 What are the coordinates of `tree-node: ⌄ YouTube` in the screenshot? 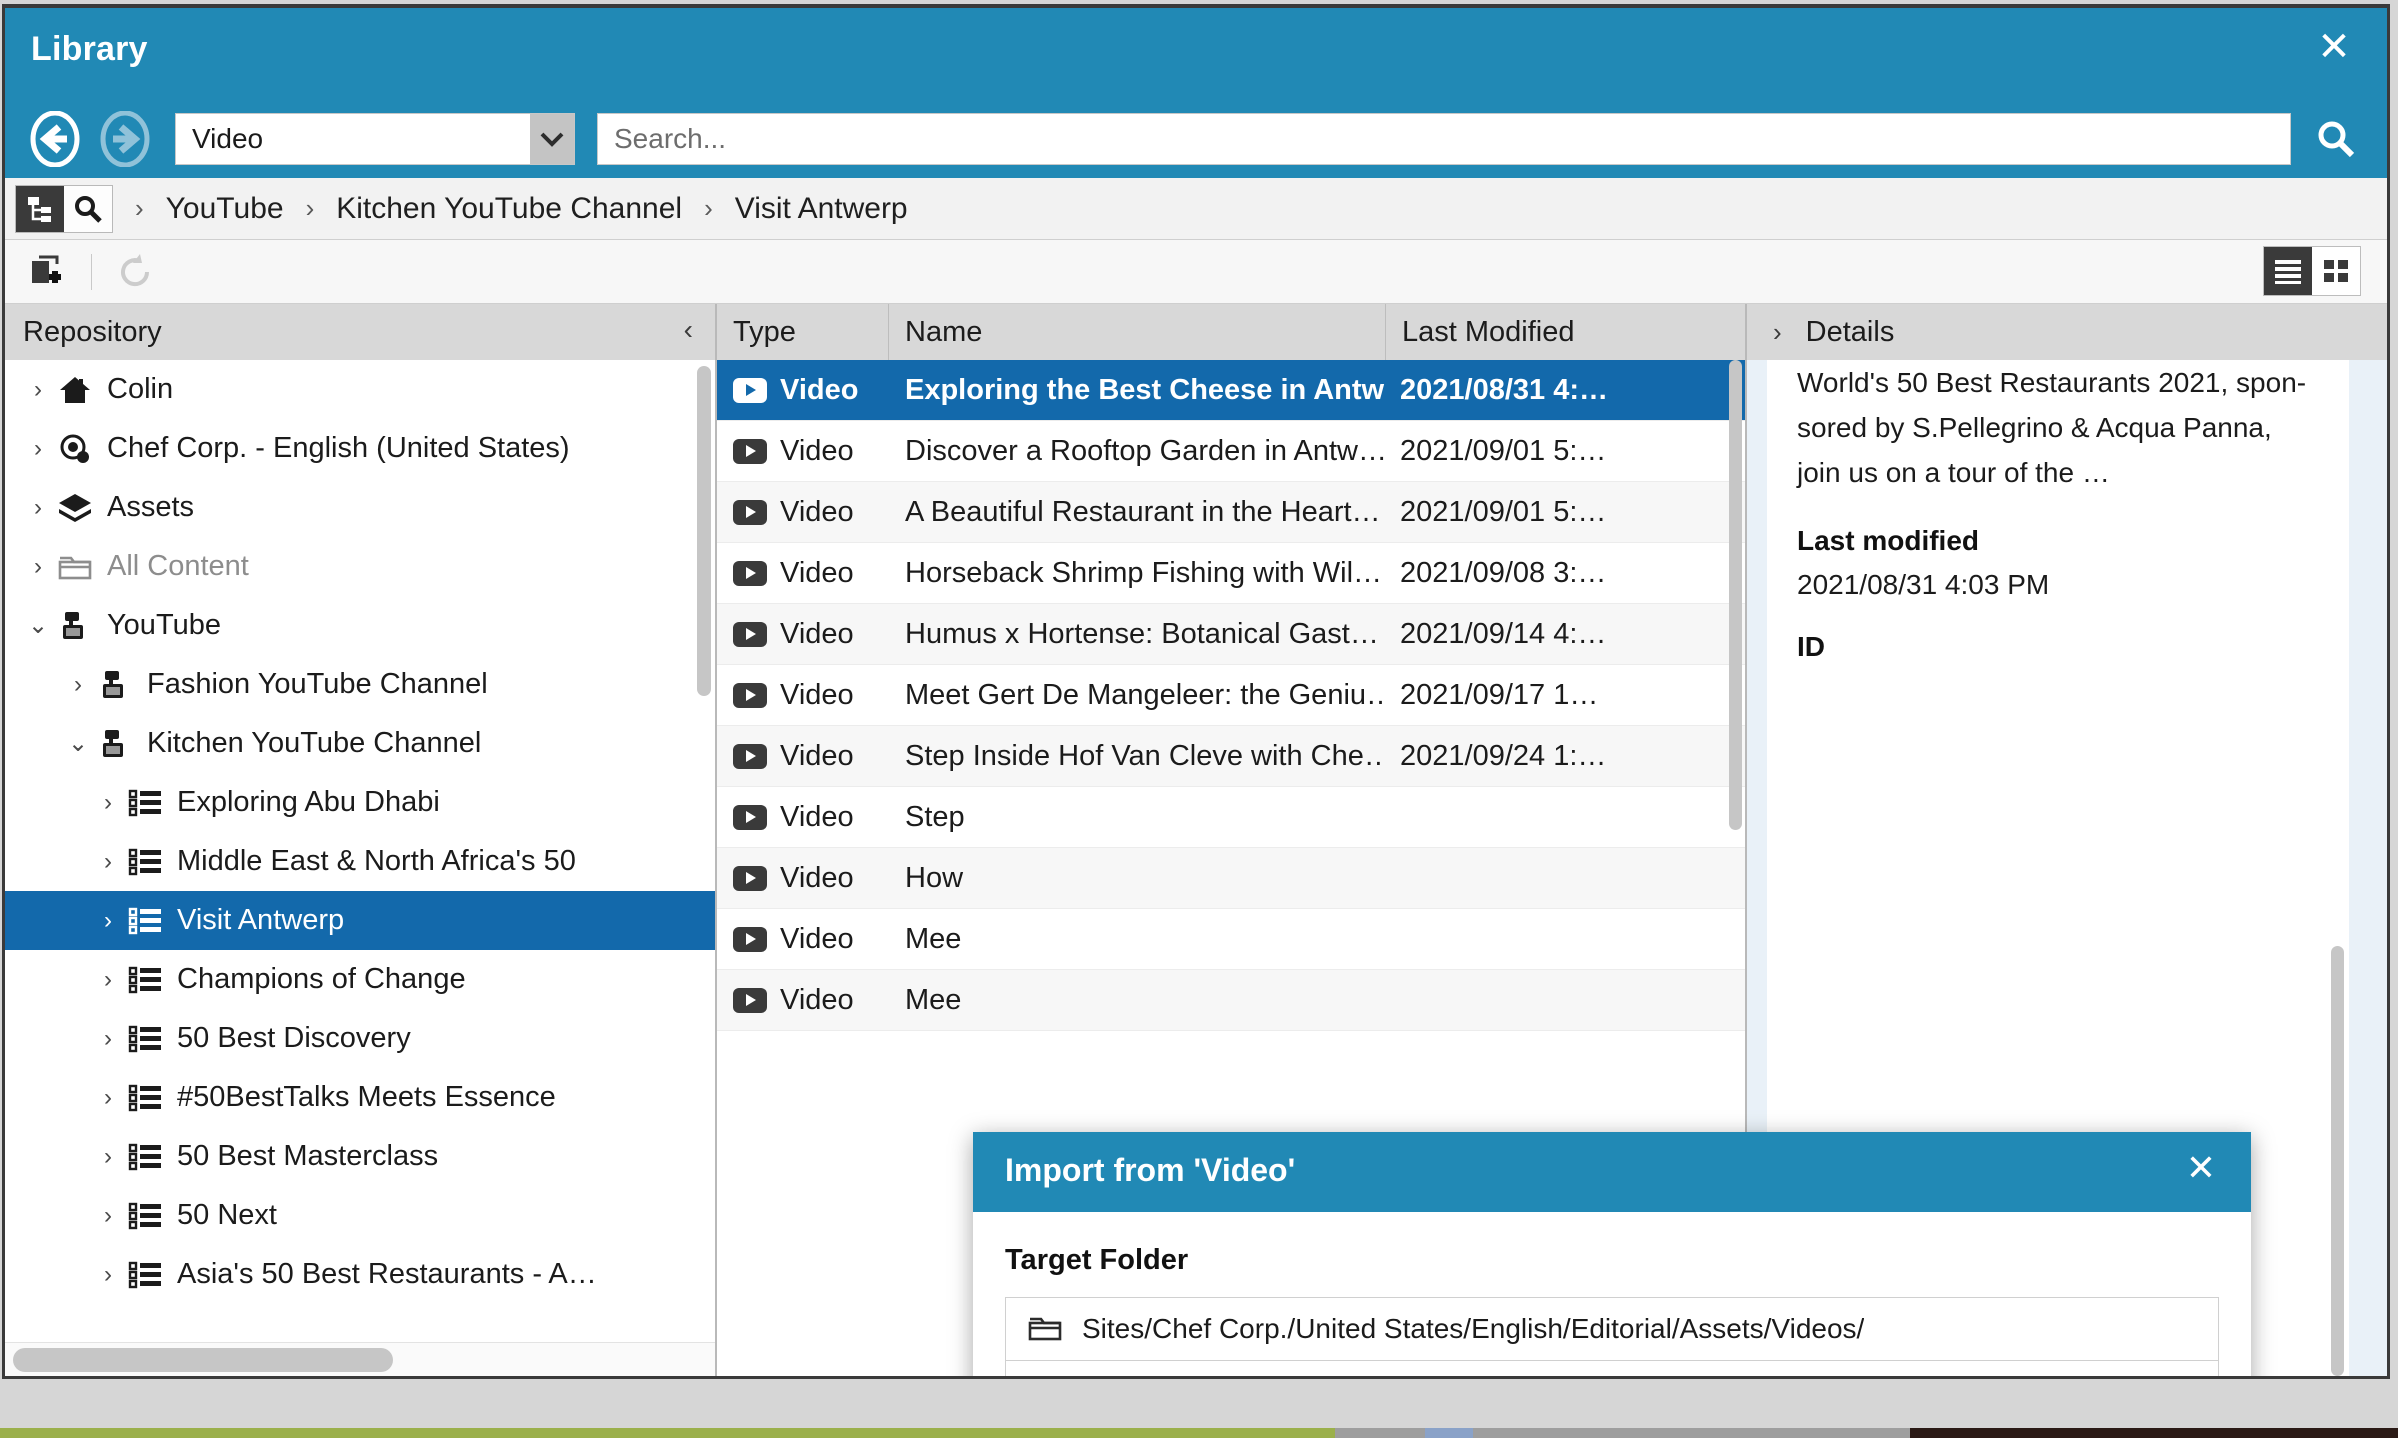 It's located at (360, 625).